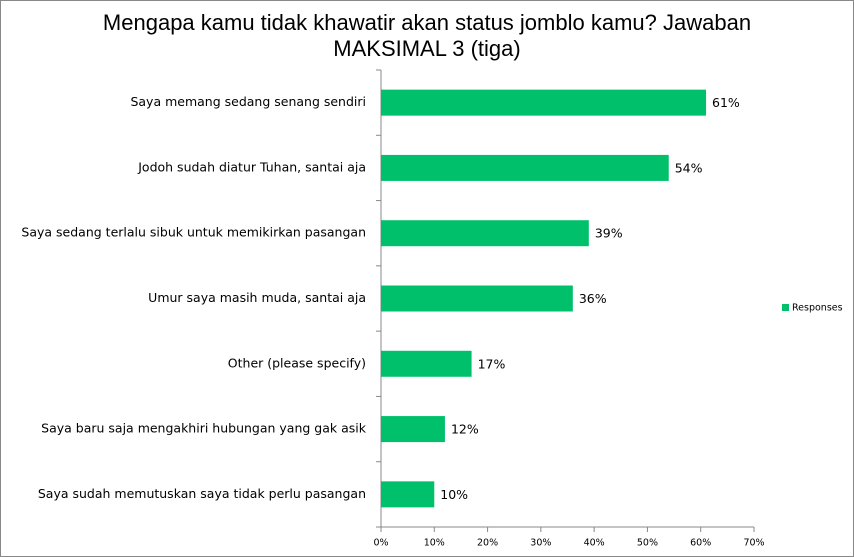 This screenshot has height=557, width=854. Describe the element at coordinates (594, 543) in the screenshot. I see `x-tick-label: 40%` at that location.